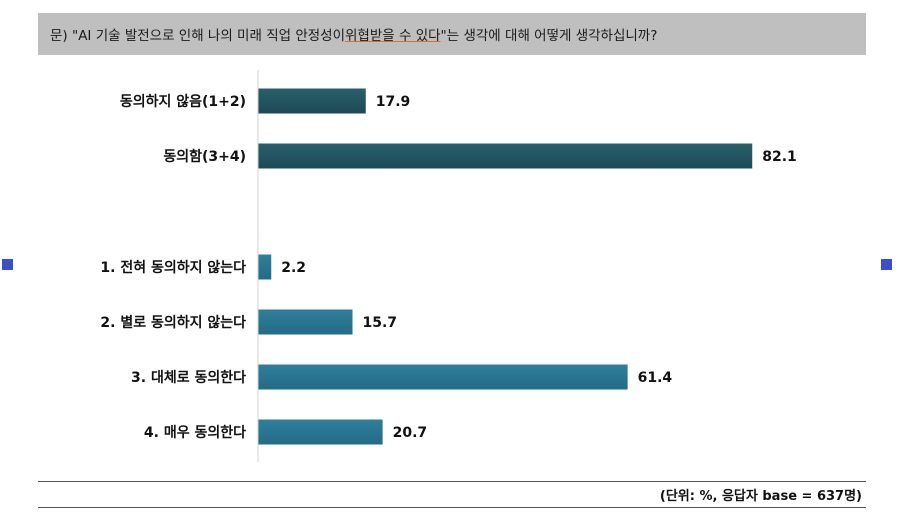  What do you see at coordinates (549, 36) in the screenshot?
I see `question-suffix: "는 생각에 대해 어떻게 생각하십니까?` at bounding box center [549, 36].